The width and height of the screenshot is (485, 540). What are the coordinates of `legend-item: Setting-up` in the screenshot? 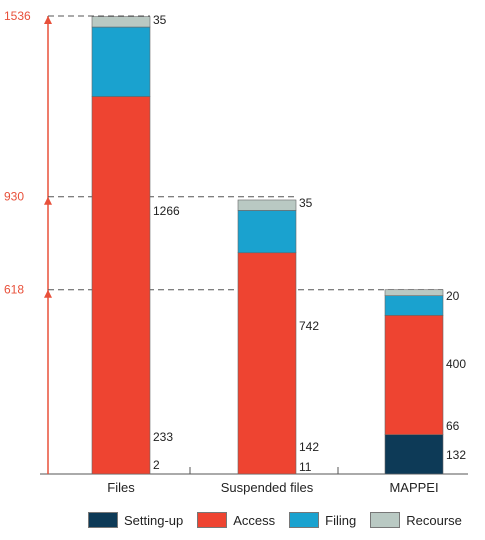 It's located at (135, 520).